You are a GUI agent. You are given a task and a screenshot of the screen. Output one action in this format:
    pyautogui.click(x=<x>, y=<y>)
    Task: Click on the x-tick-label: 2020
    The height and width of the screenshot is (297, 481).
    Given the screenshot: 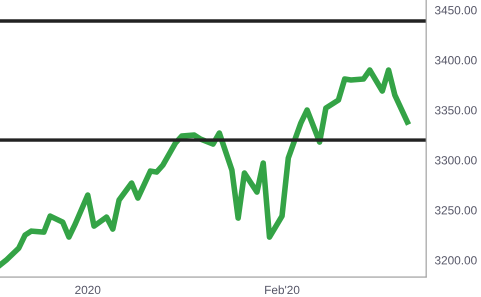 What is the action you would take?
    pyautogui.click(x=87, y=290)
    